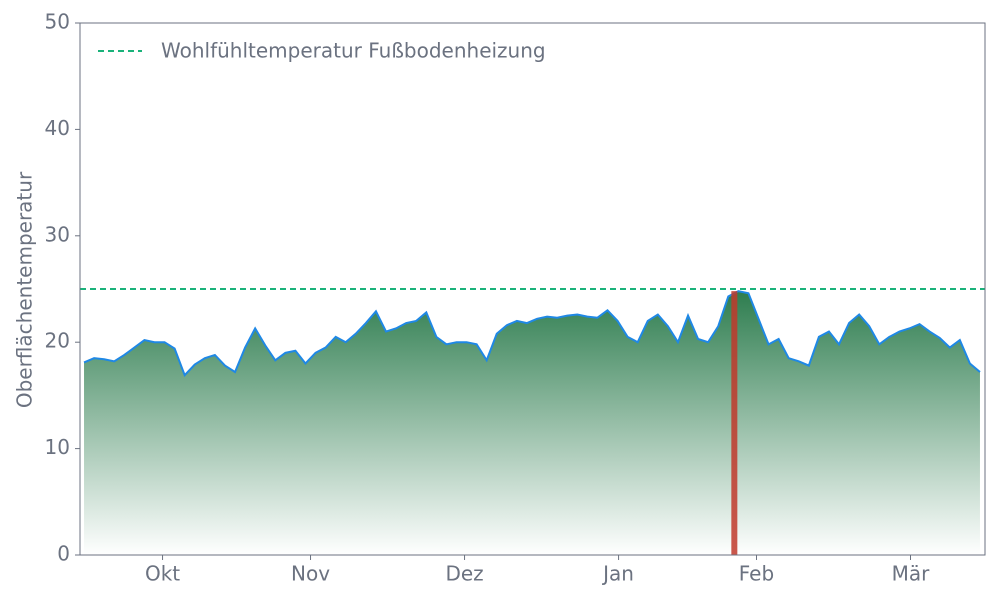  Describe the element at coordinates (25, 289) in the screenshot. I see `y-axis-label: Oberflächentemperatur` at that location.